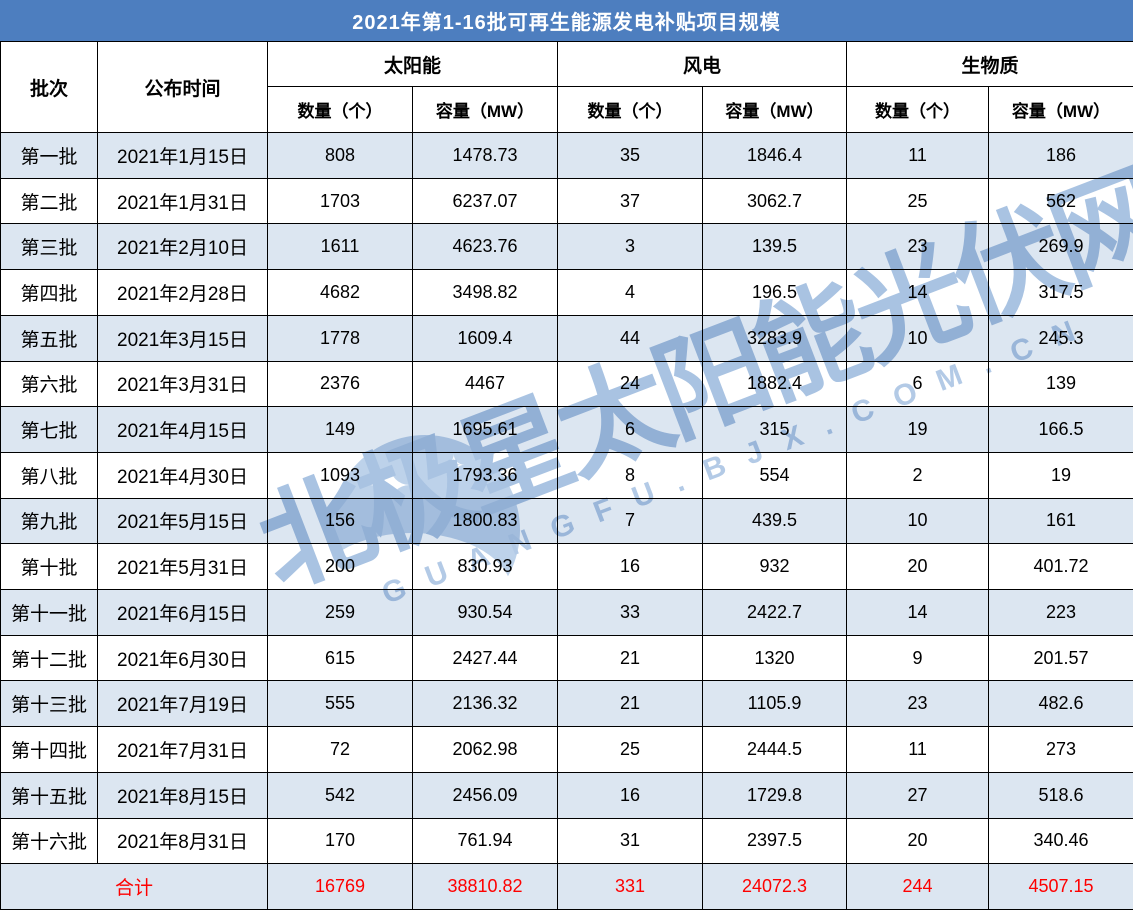  I want to click on cell-value: 3498.82, so click(485, 292).